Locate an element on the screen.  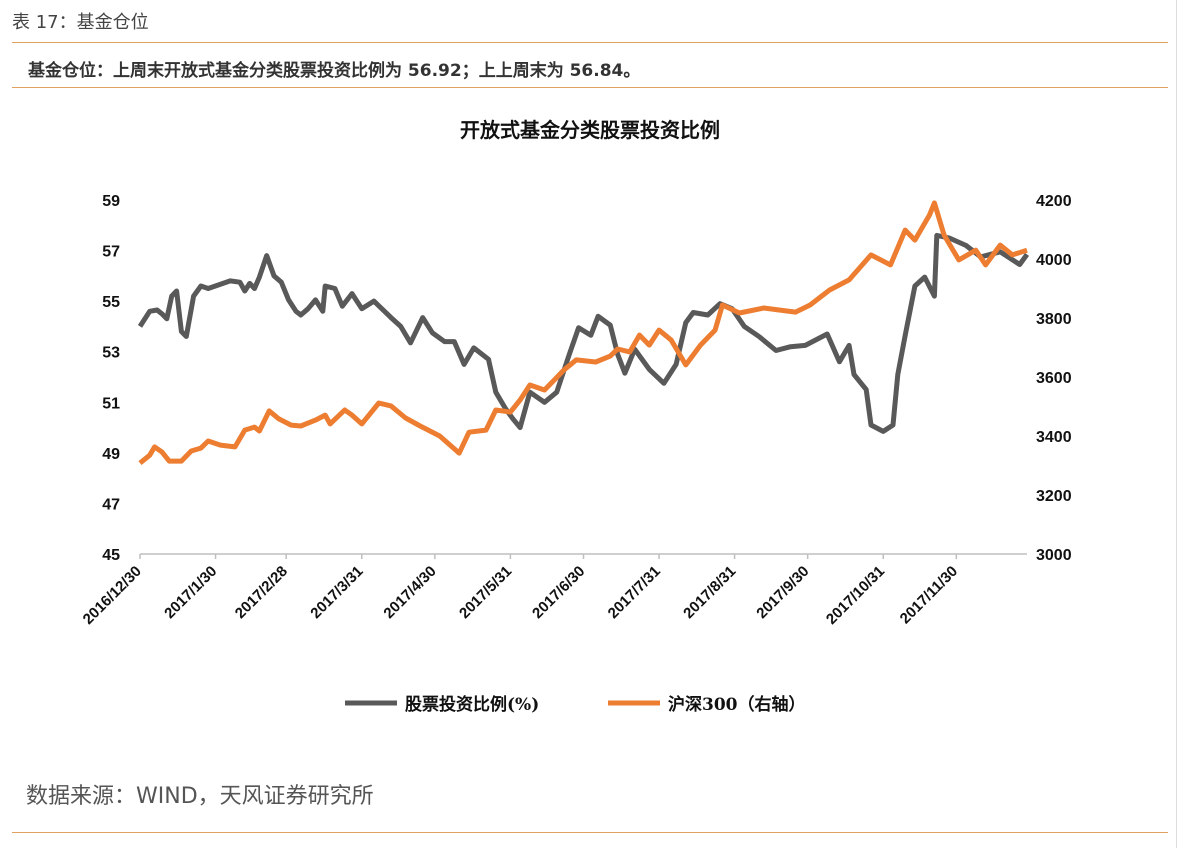
x-tick-label: 2016/12/30 is located at coordinates (112, 595).